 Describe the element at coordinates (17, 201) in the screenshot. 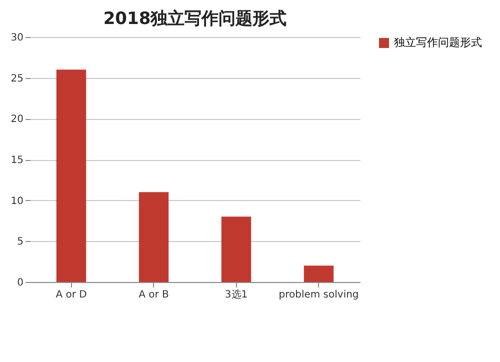

I see `y-tick-label: 10` at that location.